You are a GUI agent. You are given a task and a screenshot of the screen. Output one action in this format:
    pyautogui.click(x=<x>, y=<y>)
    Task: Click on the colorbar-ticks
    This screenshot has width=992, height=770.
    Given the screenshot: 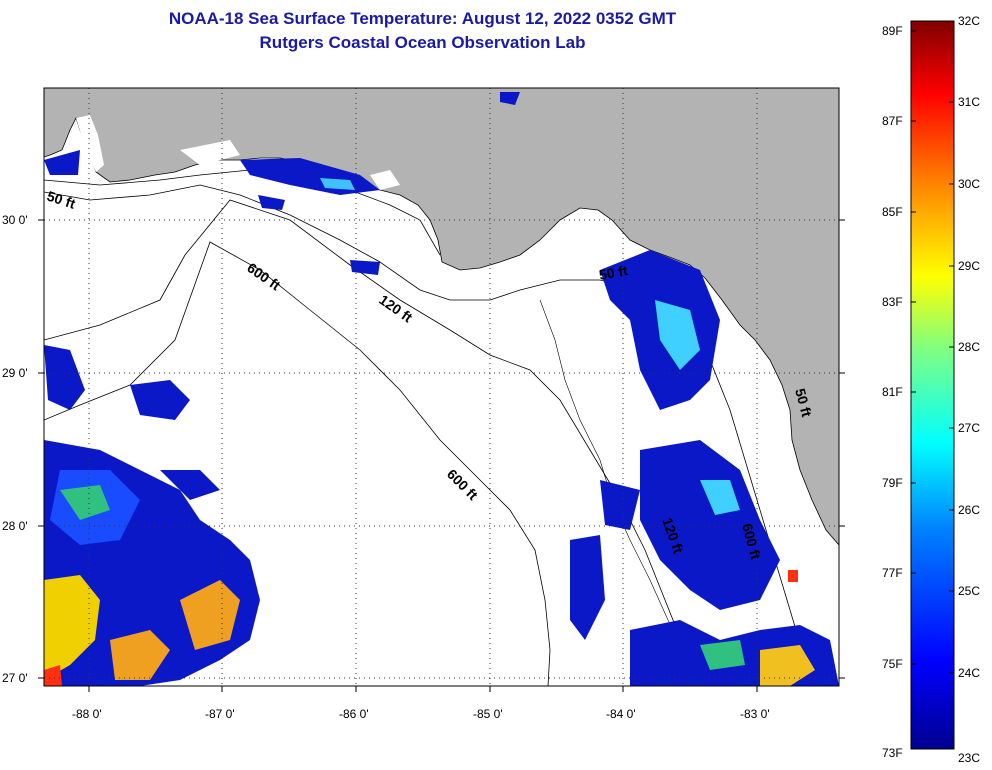 What is the action you would take?
    pyautogui.click(x=932, y=352)
    